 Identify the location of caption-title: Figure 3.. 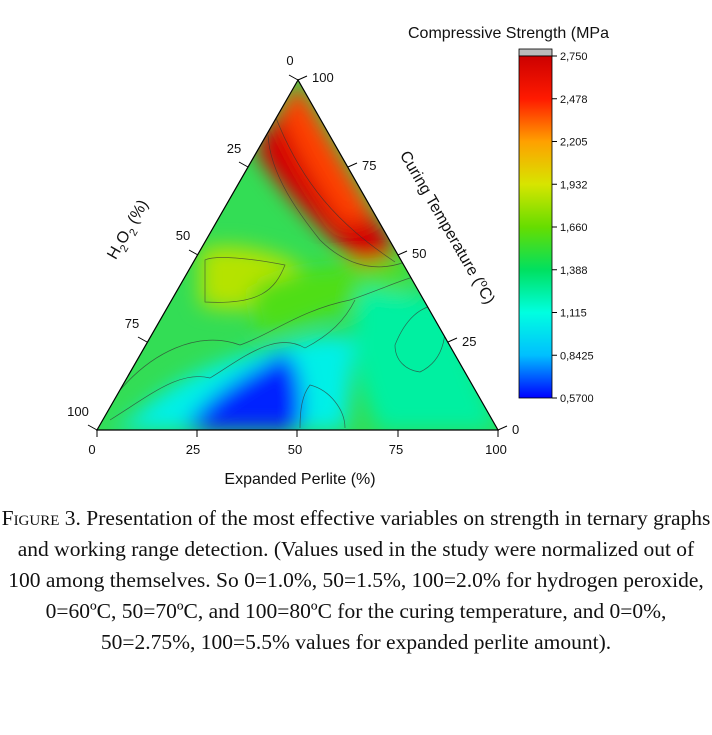
(41, 518).